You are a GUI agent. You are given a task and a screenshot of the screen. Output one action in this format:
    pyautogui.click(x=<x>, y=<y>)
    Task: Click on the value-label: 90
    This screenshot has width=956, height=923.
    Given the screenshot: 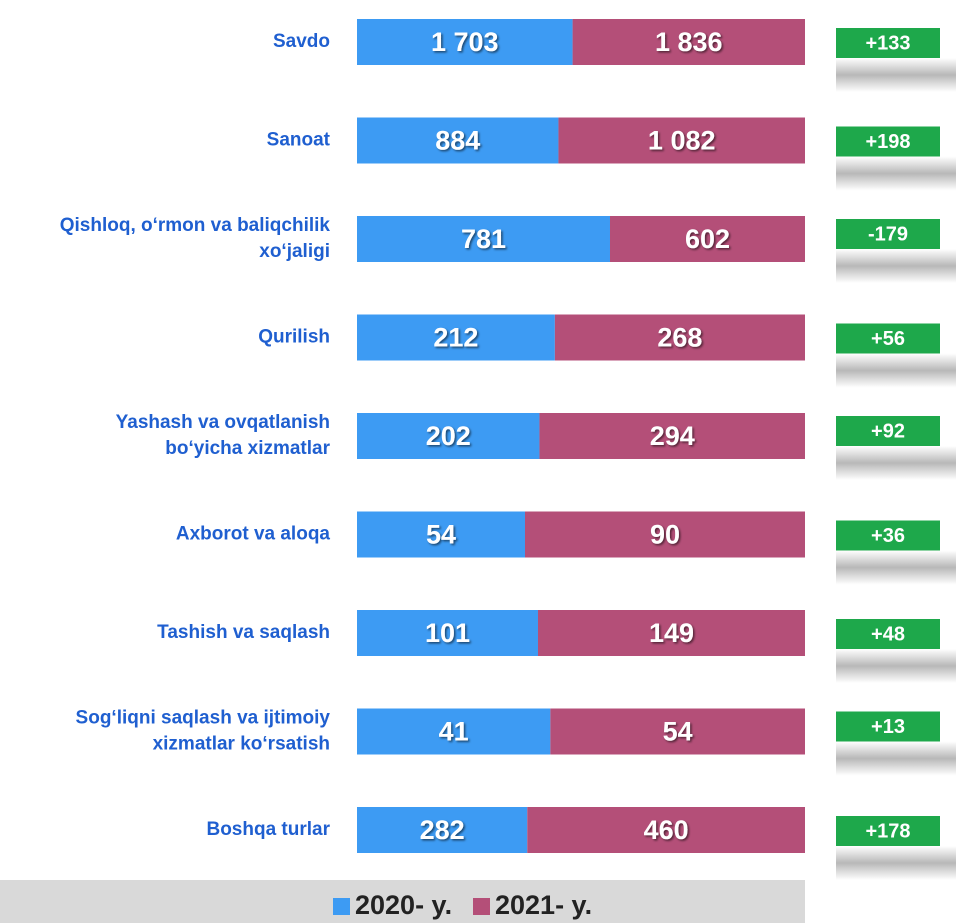 What is the action you would take?
    pyautogui.click(x=665, y=535)
    